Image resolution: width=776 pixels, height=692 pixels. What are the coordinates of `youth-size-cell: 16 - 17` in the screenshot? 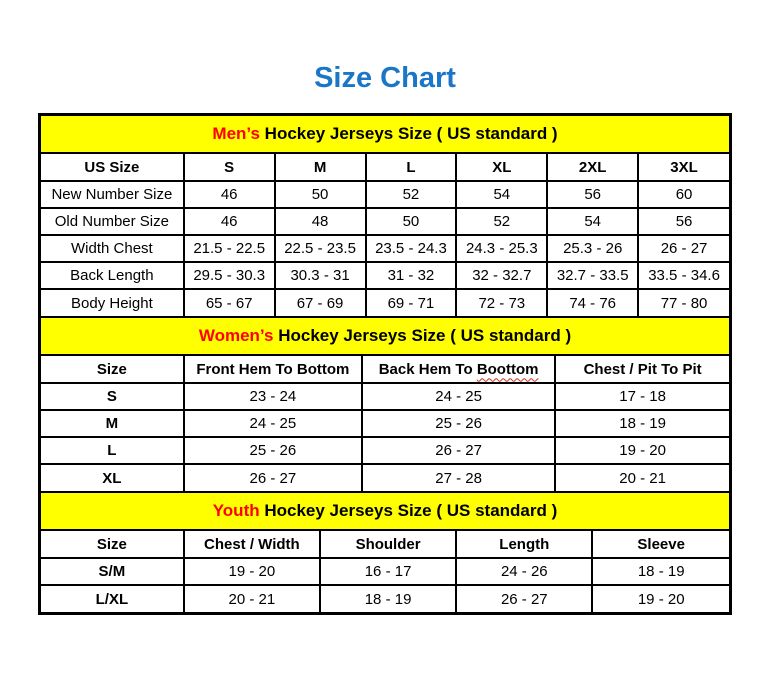 It's located at (388, 571).